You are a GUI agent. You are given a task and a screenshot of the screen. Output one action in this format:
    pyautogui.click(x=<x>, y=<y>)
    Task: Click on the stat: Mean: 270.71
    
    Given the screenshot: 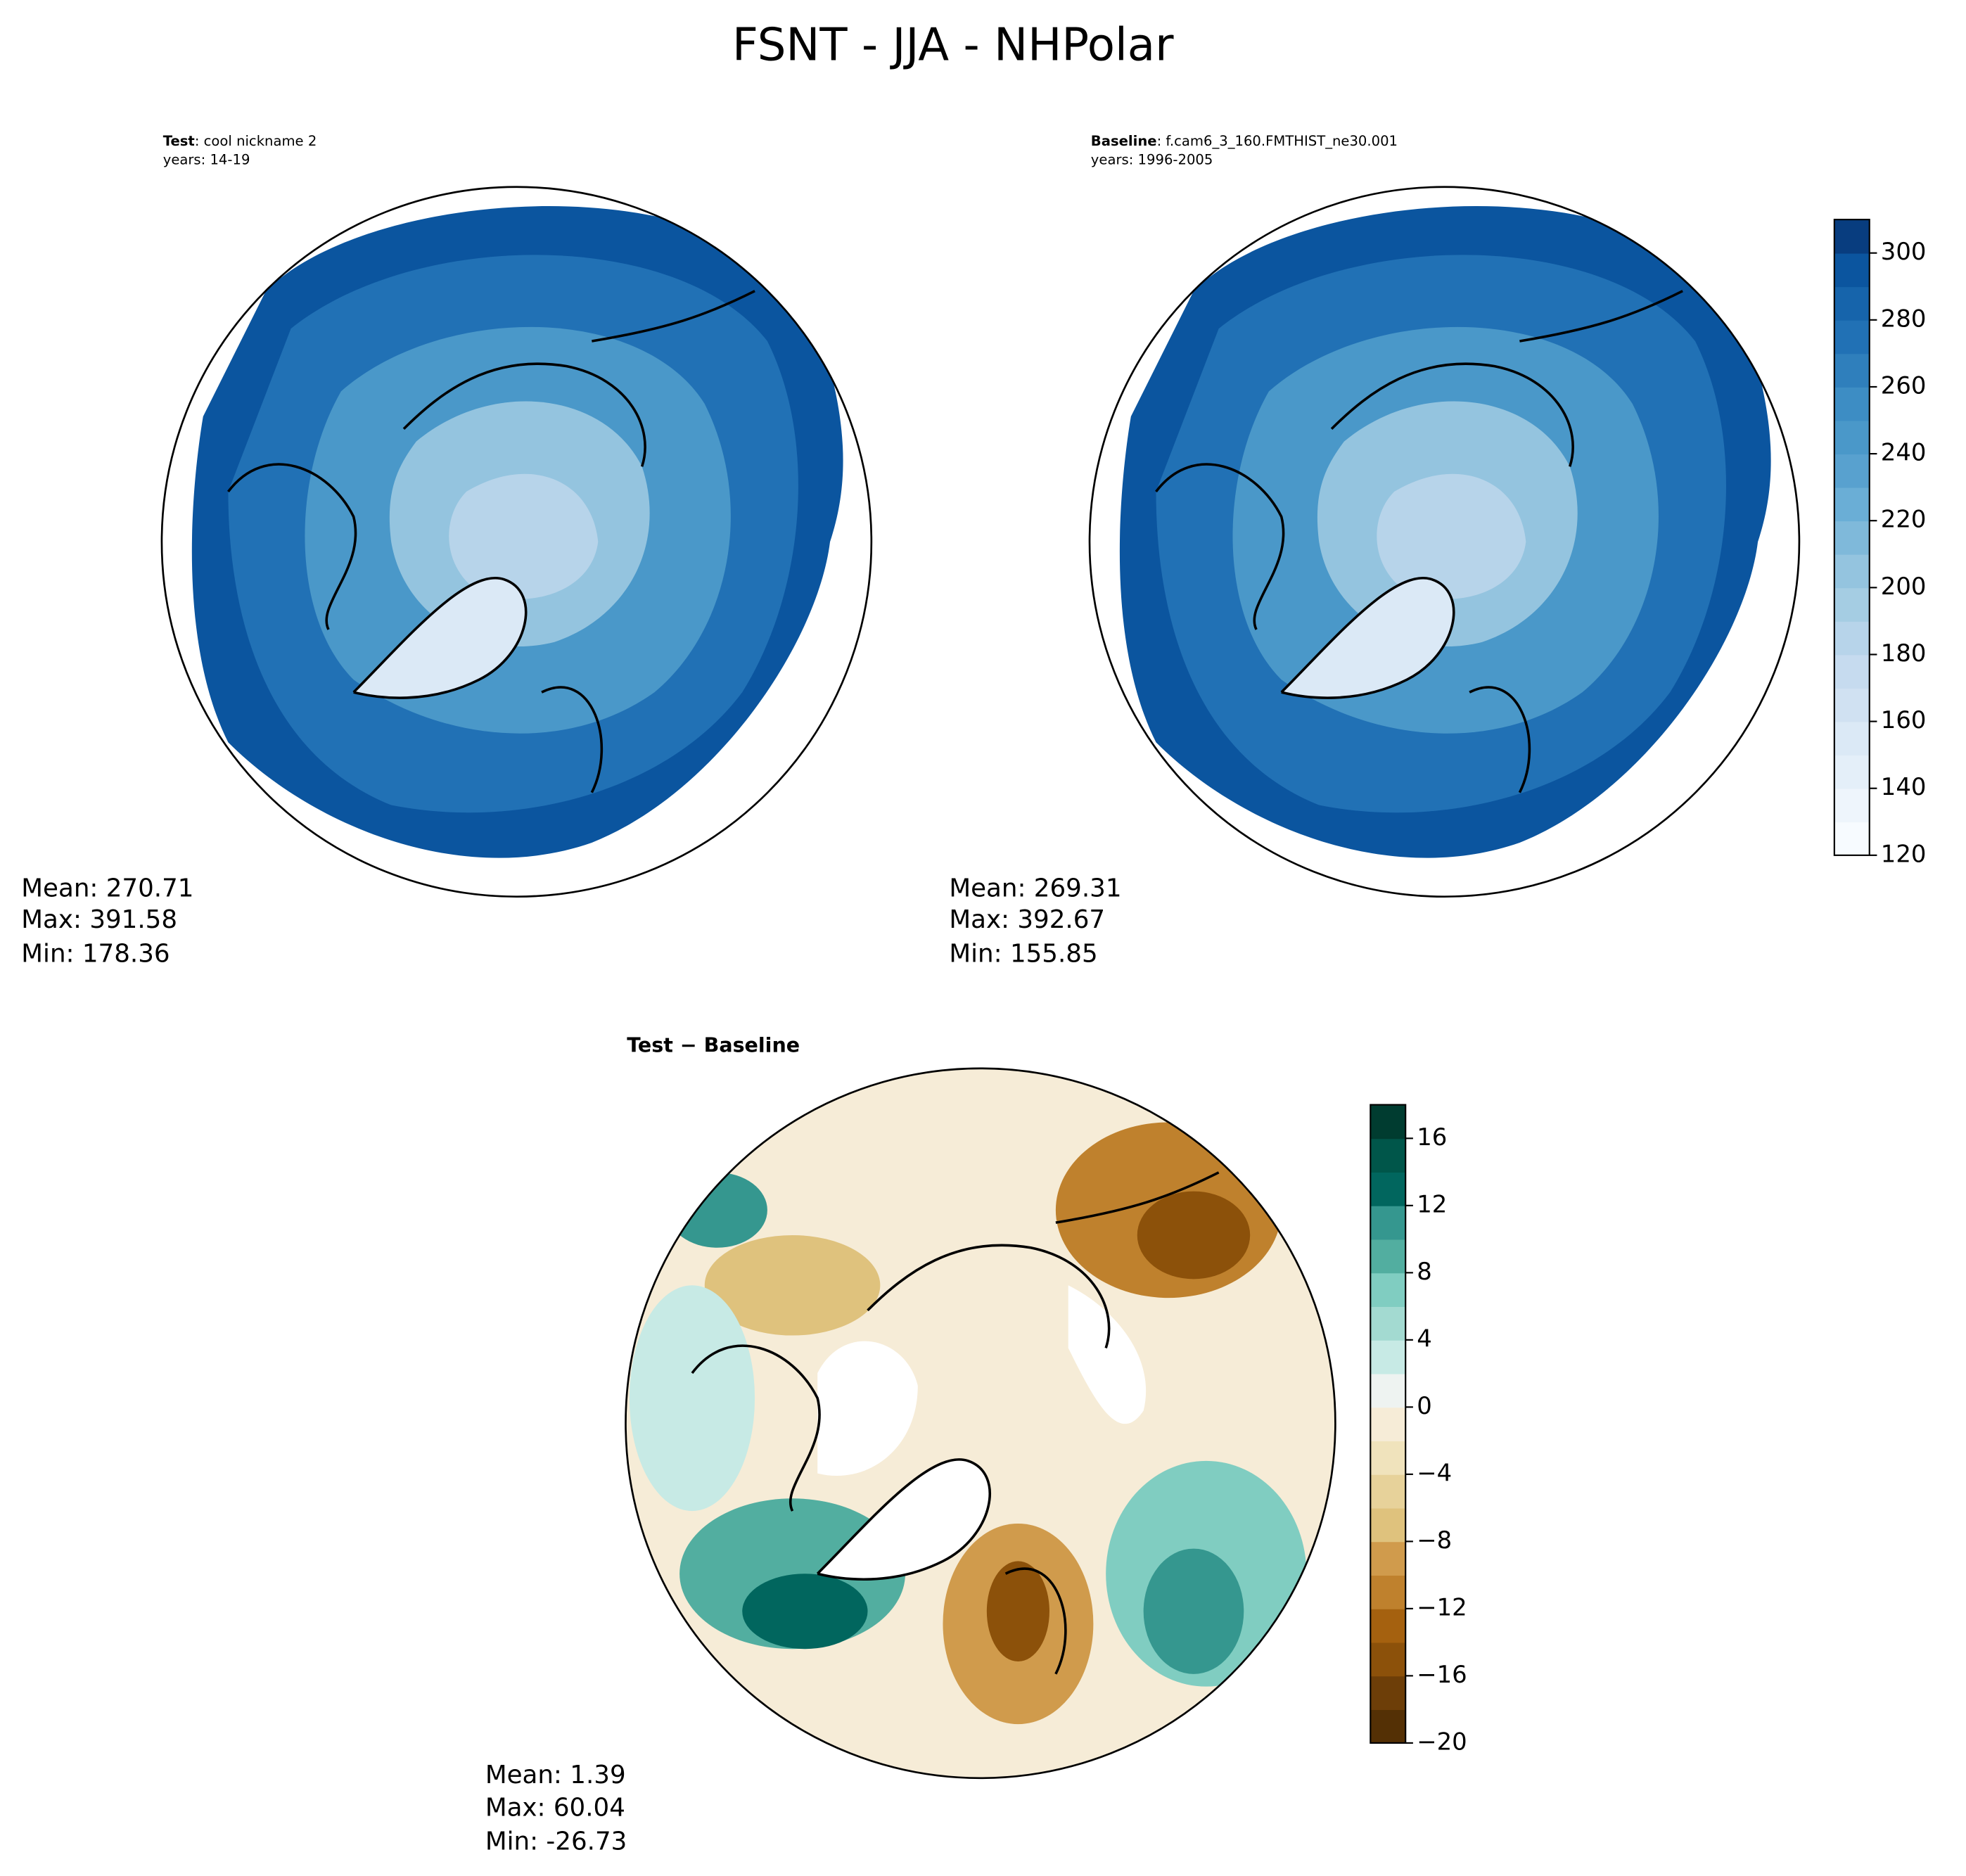 What is the action you would take?
    pyautogui.click(x=107, y=888)
    